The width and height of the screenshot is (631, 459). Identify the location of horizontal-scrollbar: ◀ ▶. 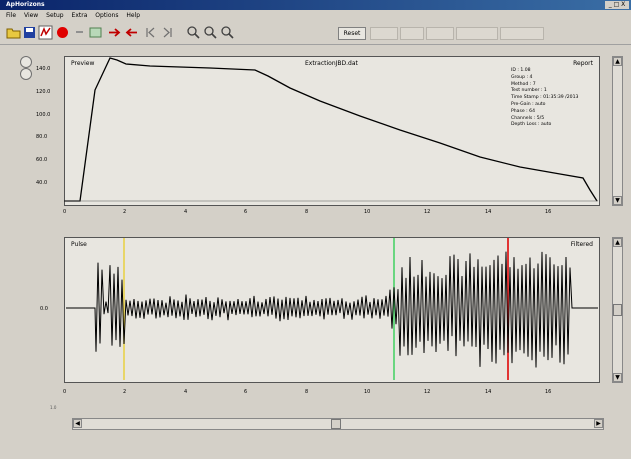
(338, 424).